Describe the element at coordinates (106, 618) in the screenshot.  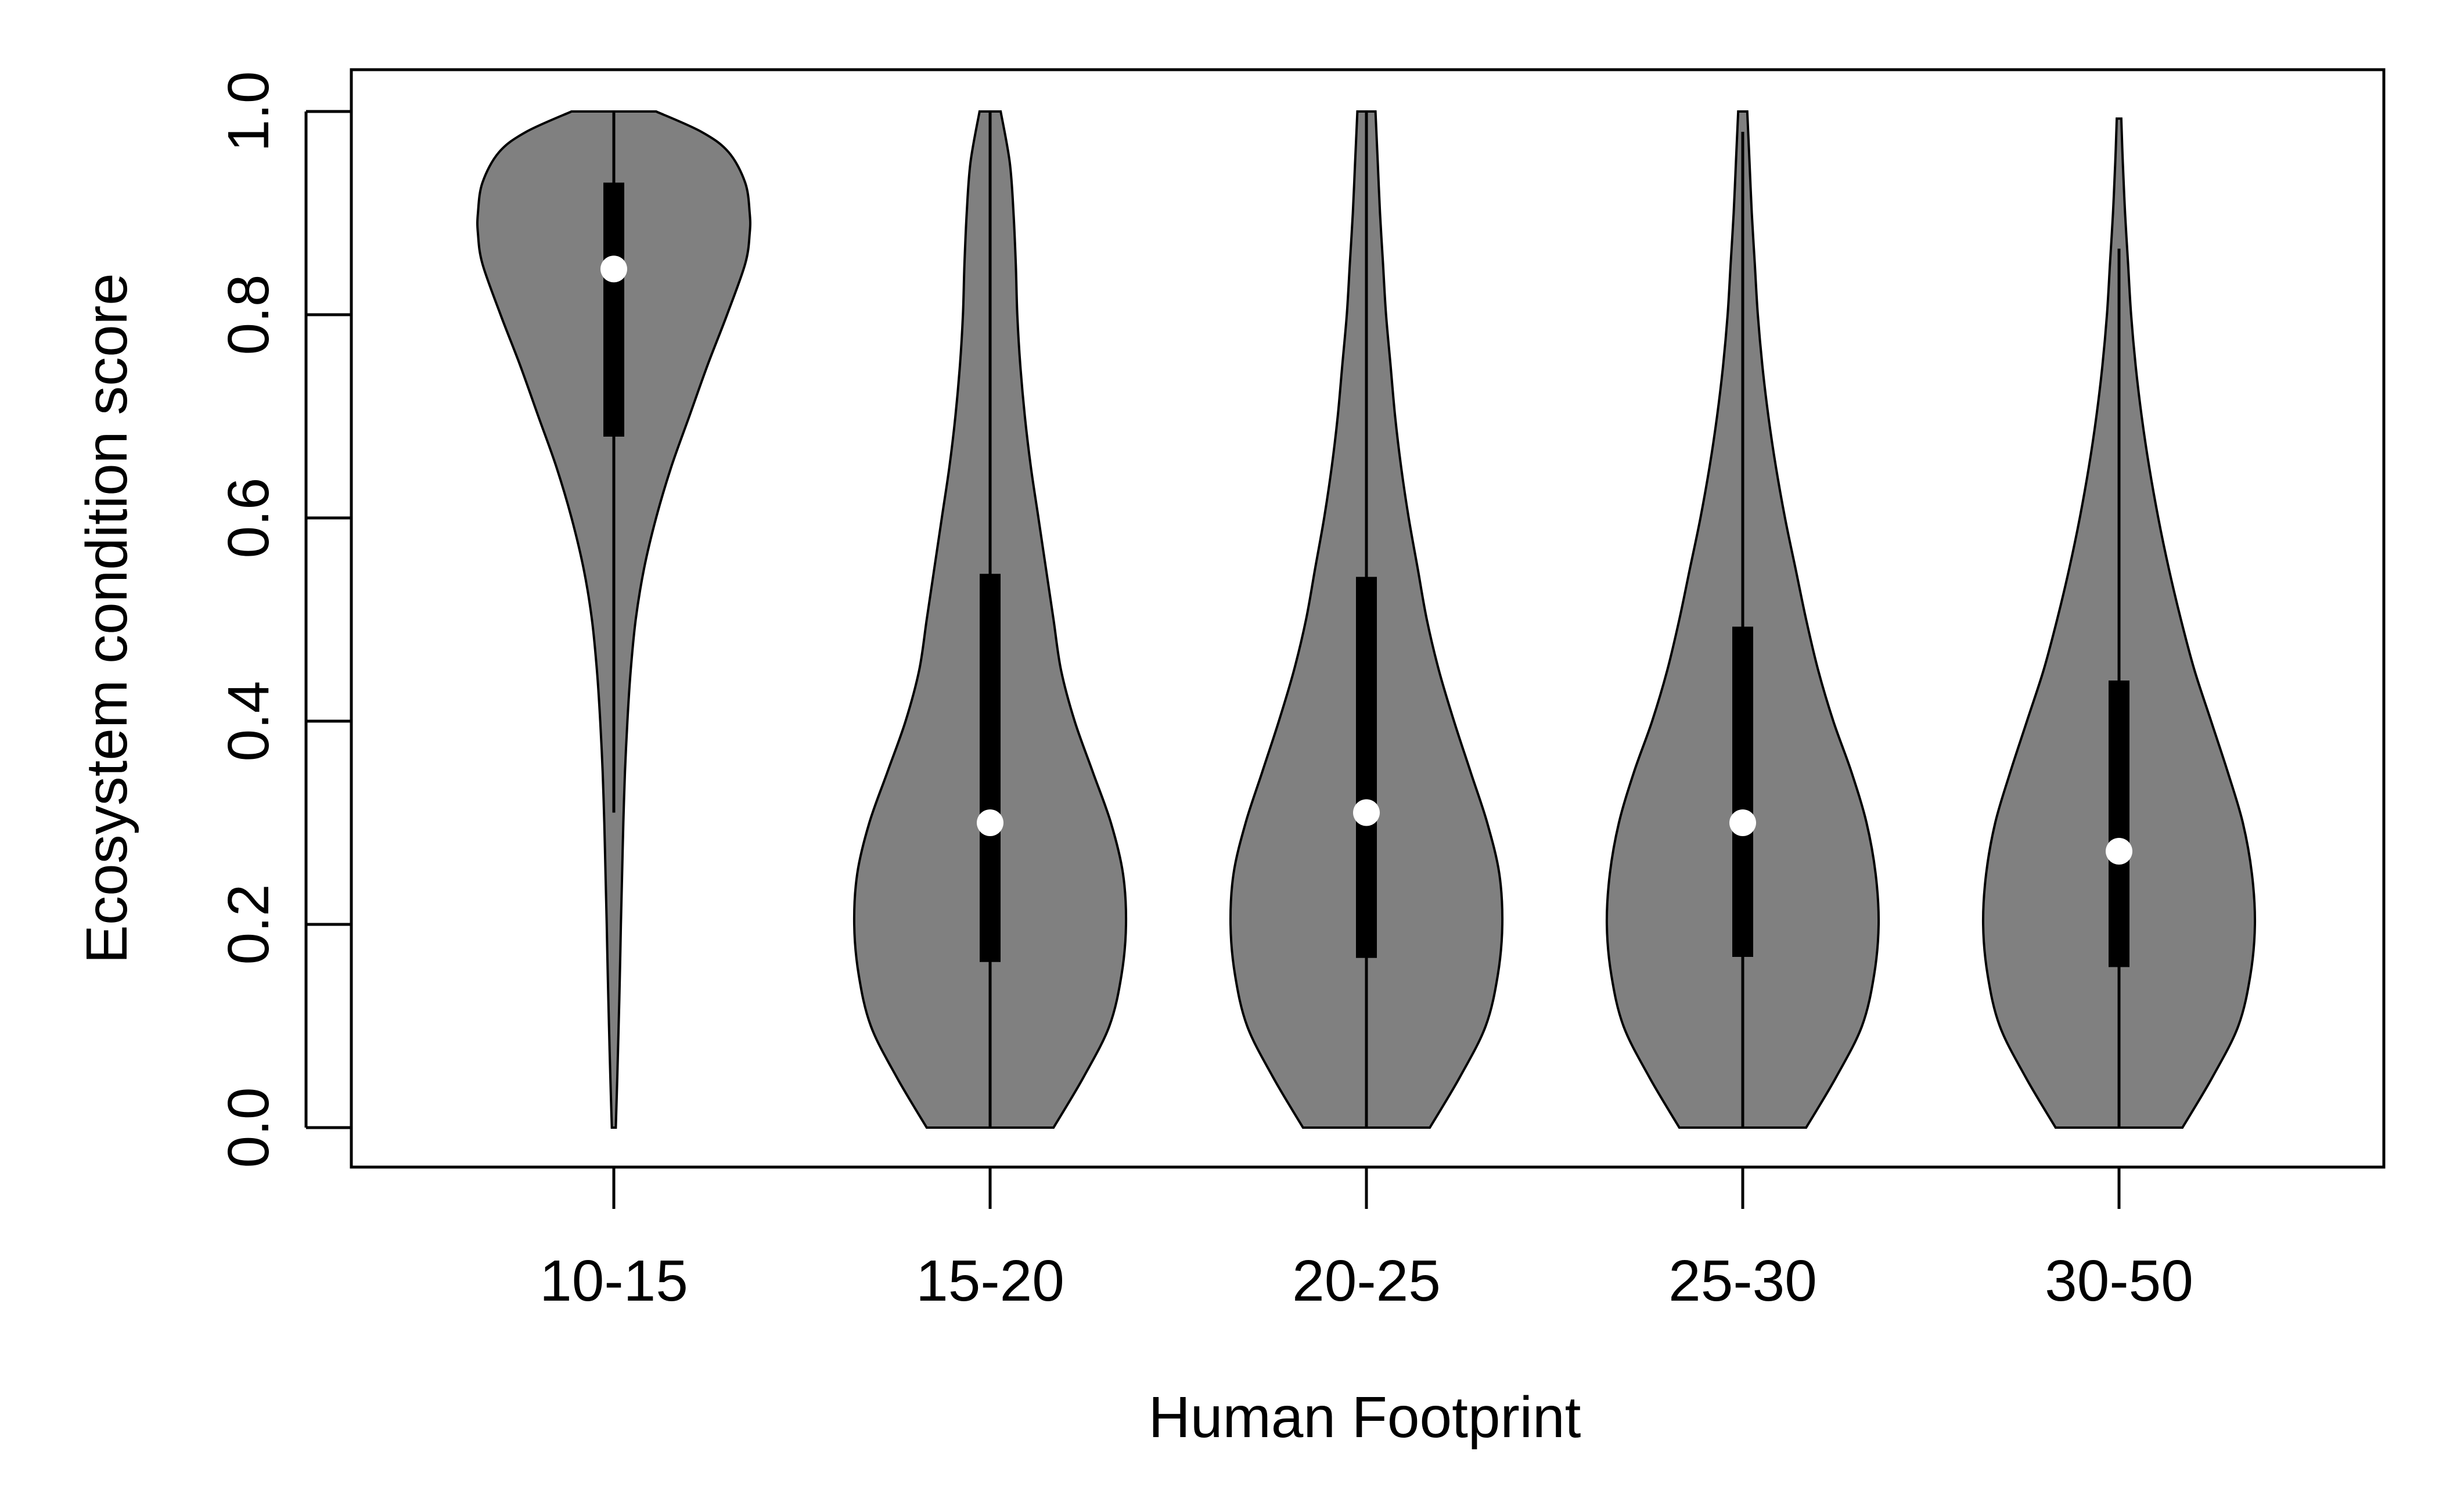
I see `y-axis-title: Ecosystem condition score` at that location.